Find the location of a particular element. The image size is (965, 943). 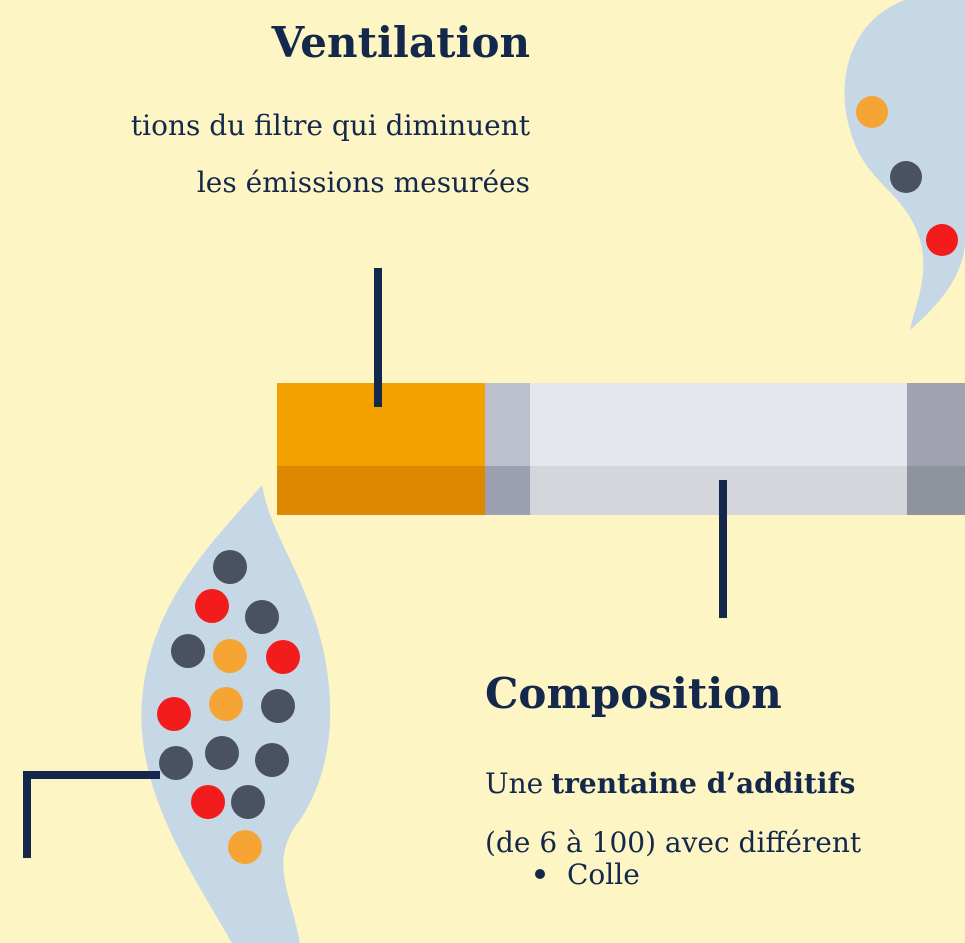

section-title: Ventilation is located at coordinates (400, 42).